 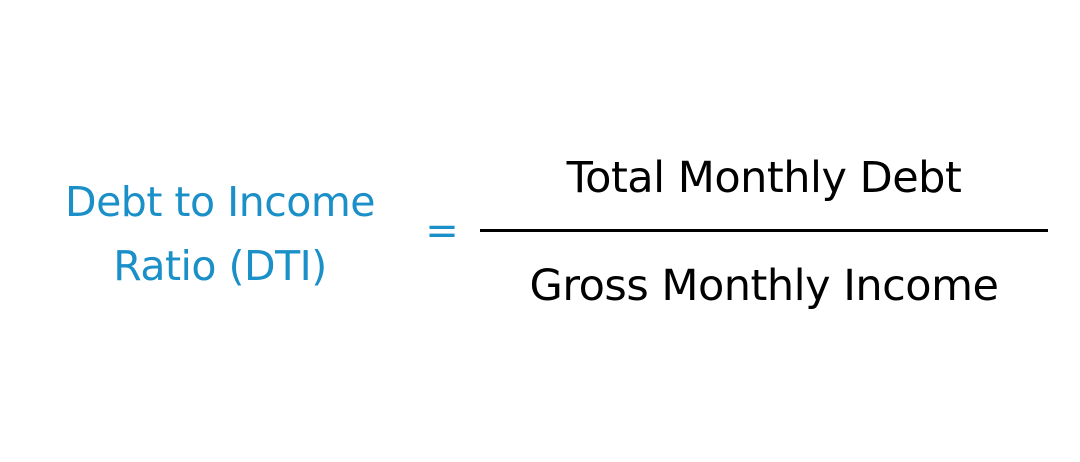 I want to click on lhs-line-2: Ratio (DTI), so click(x=220, y=266).